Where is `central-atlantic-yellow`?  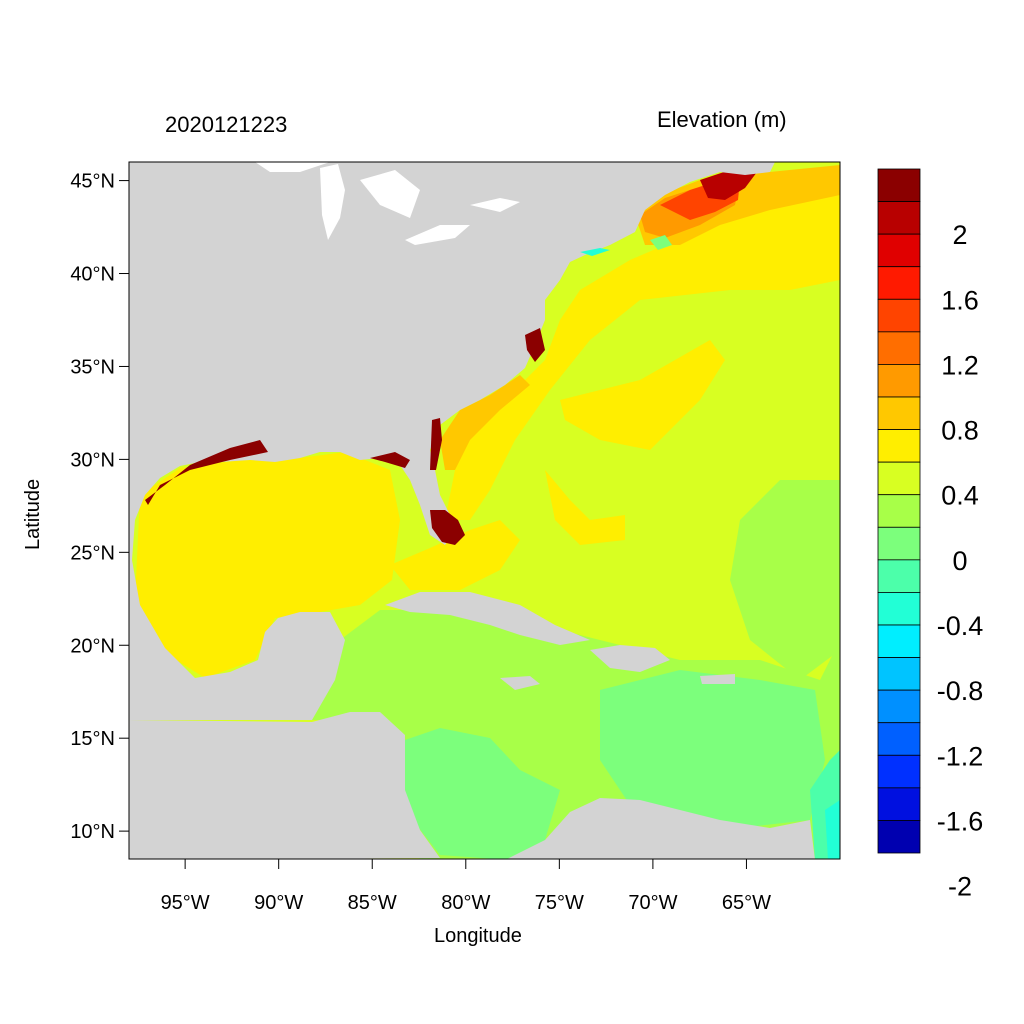 central-atlantic-yellow is located at coordinates (642, 395).